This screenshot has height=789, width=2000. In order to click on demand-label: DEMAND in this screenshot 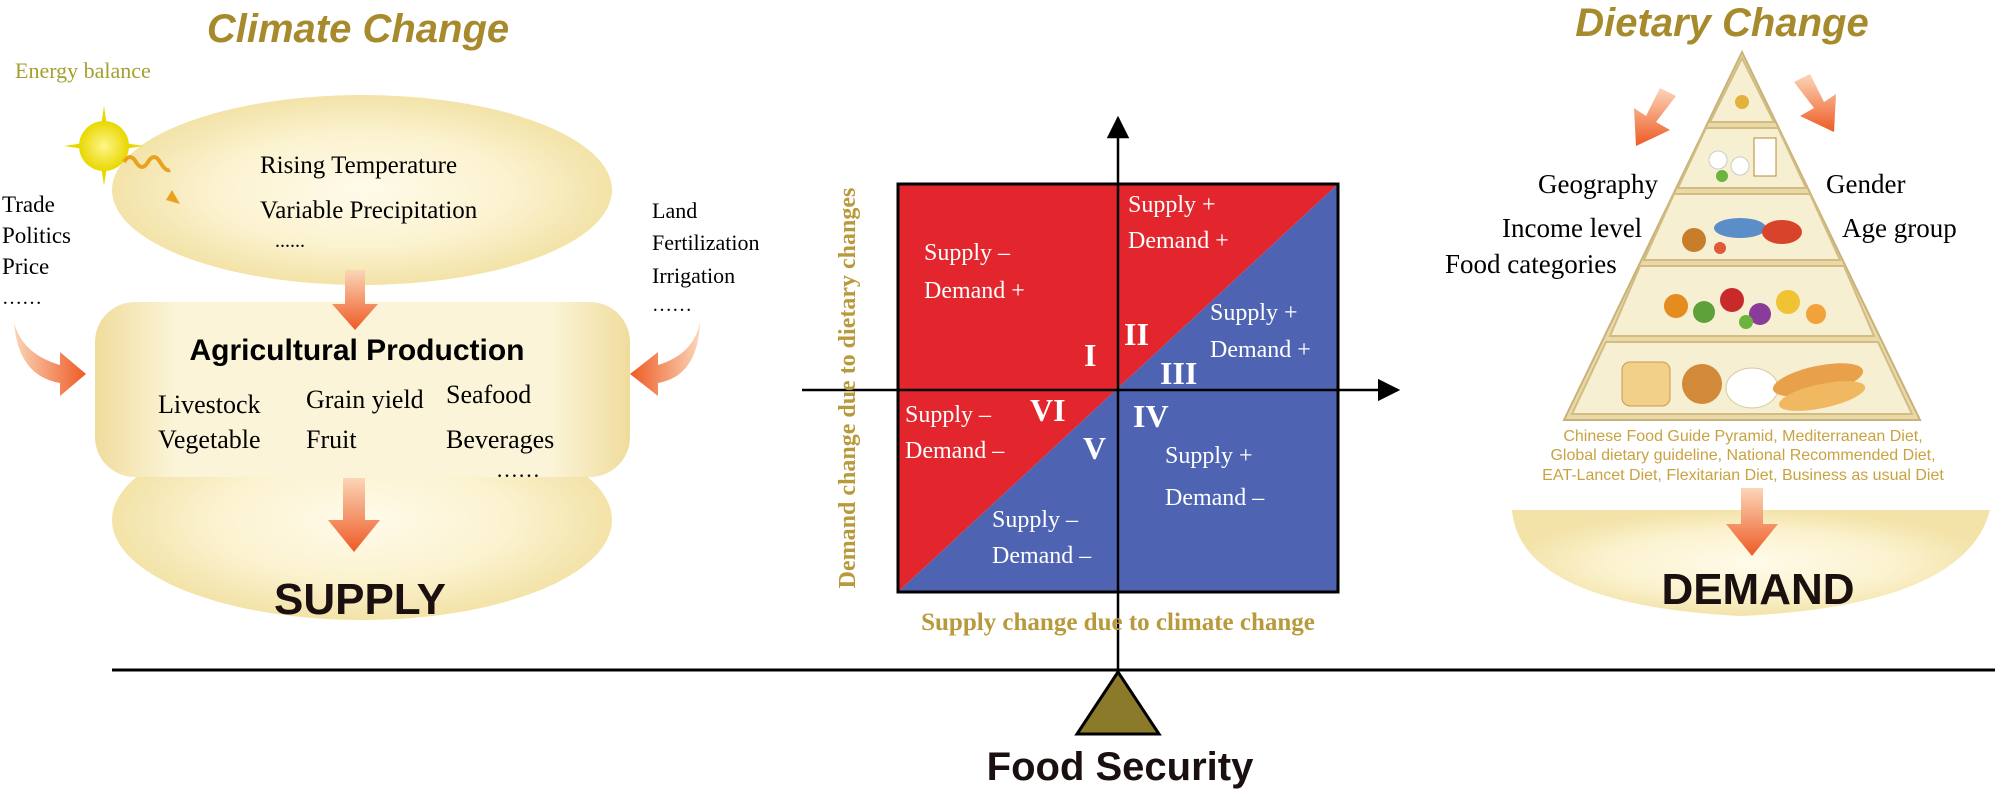, I will do `click(1757, 589)`.